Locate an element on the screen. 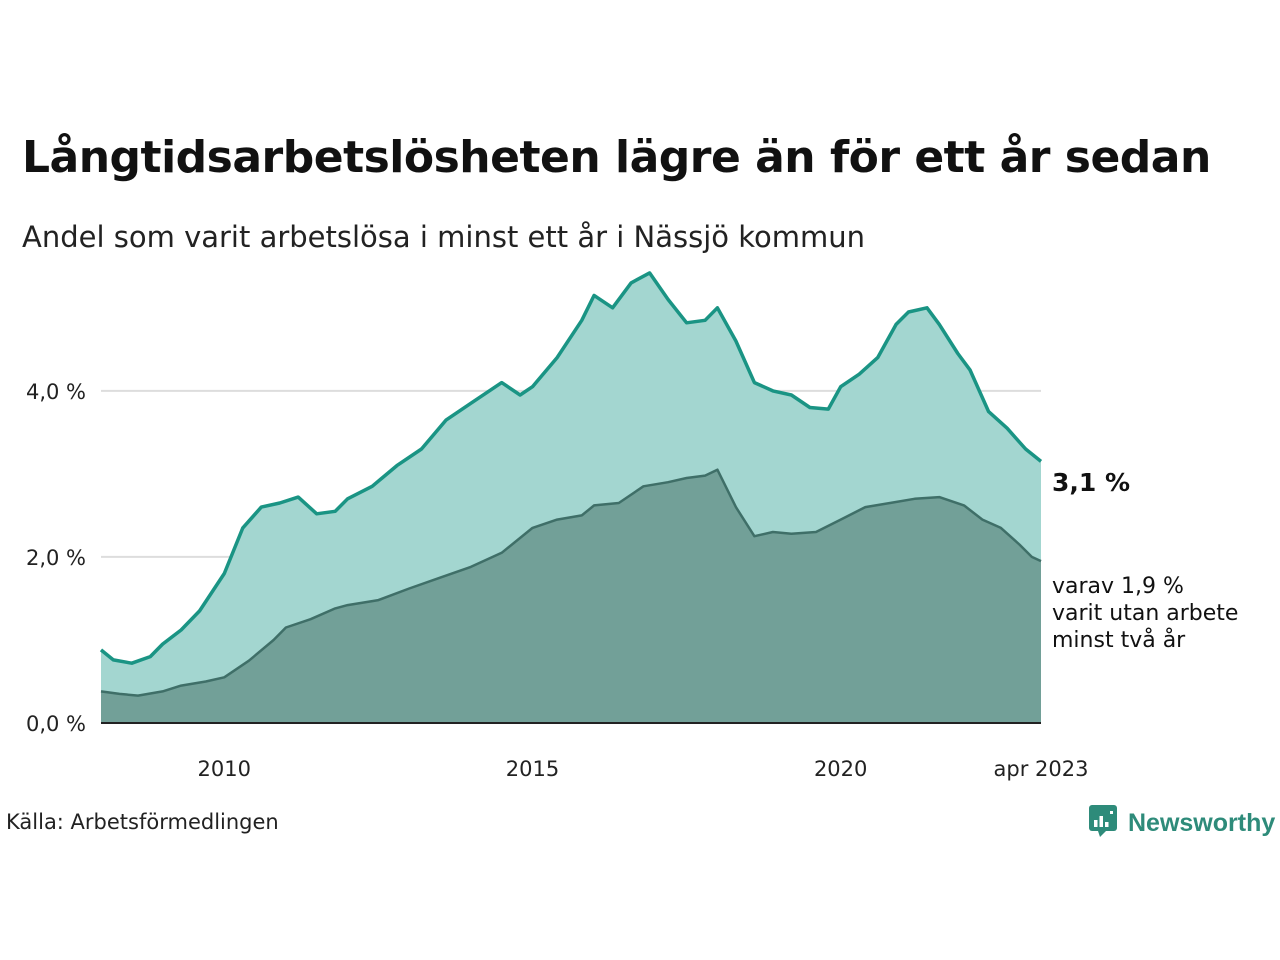 Image resolution: width=1280 pixels, height=960 pixels. x-tick-label-3: apr 2023 is located at coordinates (1041, 769).